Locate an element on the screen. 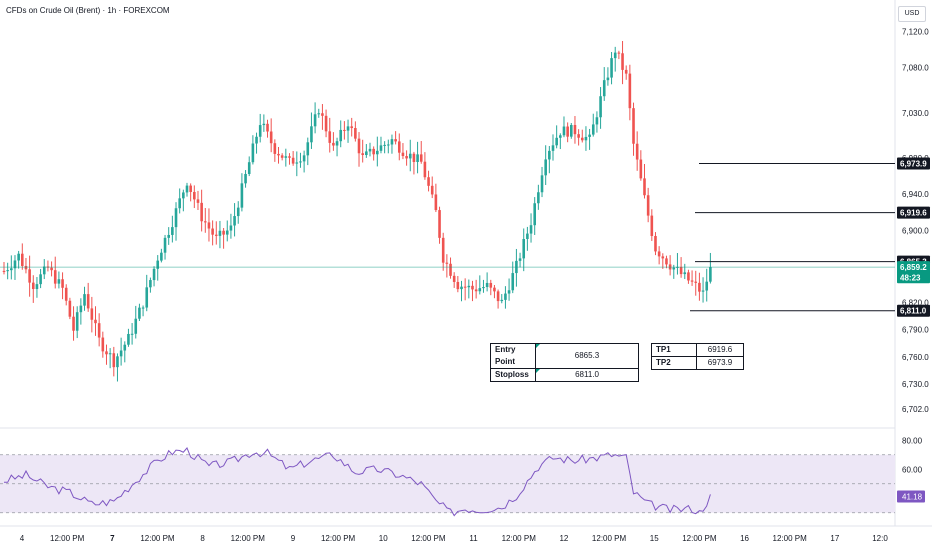  time-tick-label: 12 is located at coordinates (563, 538).